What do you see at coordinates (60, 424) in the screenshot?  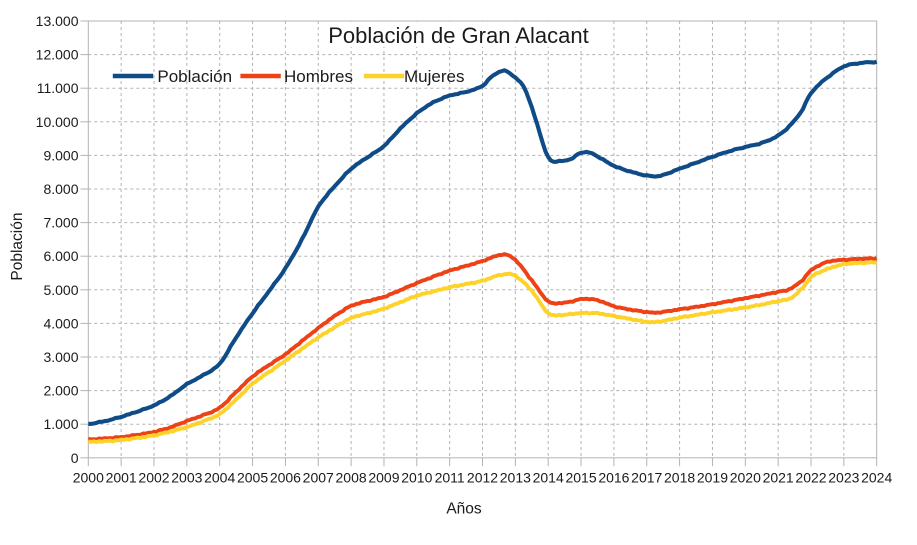 I see `svg-text: 1.000` at bounding box center [60, 424].